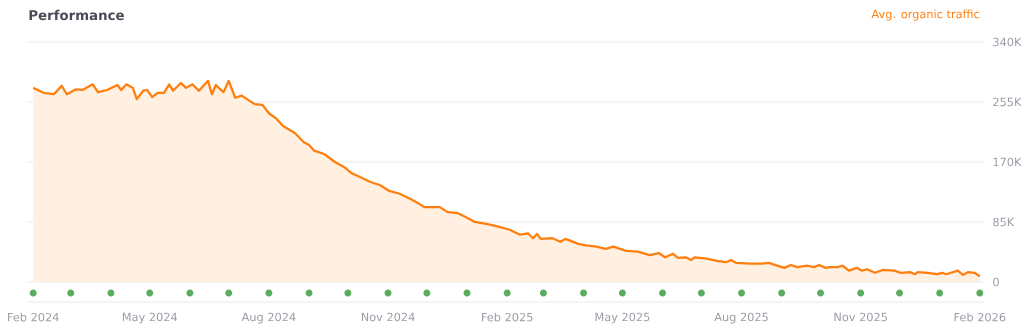 The width and height of the screenshot is (1024, 328). I want to click on x-tick-label: Aug 2025, so click(741, 318).